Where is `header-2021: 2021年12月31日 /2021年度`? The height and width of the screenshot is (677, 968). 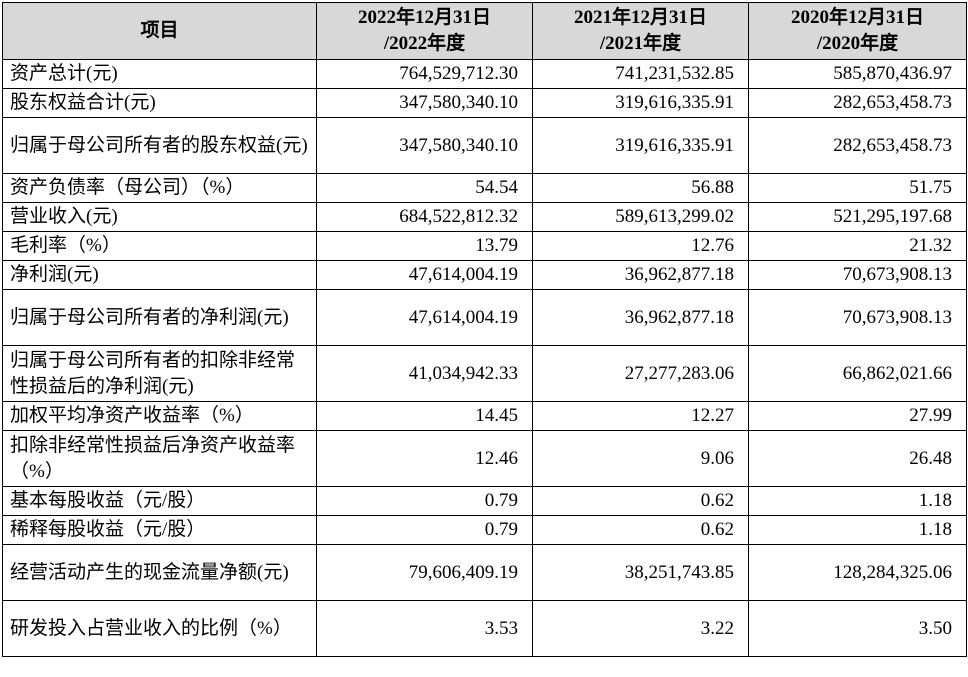
header-2021: 2021年12月31日 /2021年度 is located at coordinates (640, 31).